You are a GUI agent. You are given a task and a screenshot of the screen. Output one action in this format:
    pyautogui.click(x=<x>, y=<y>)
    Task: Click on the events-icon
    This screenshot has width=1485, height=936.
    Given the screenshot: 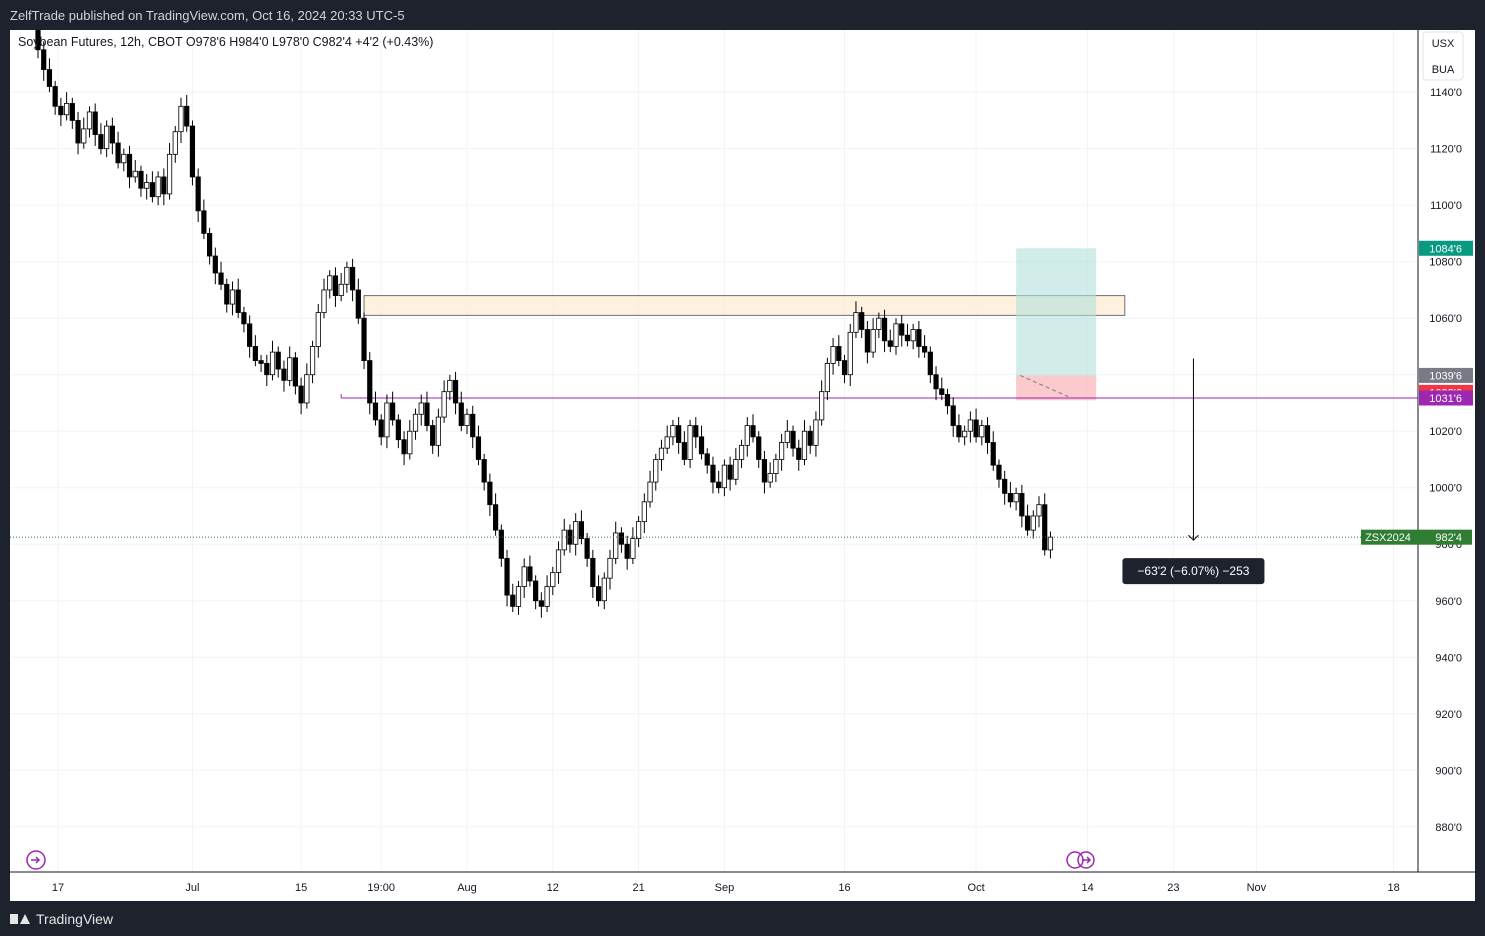 What is the action you would take?
    pyautogui.click(x=1080, y=860)
    